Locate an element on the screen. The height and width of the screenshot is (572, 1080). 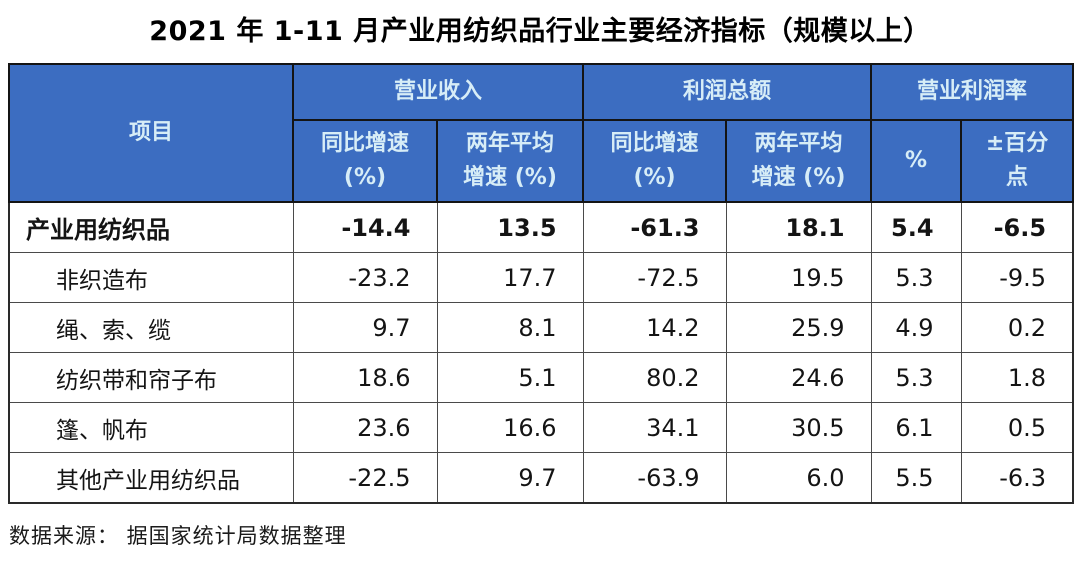
value-cell: 4.9 is located at coordinates (916, 327).